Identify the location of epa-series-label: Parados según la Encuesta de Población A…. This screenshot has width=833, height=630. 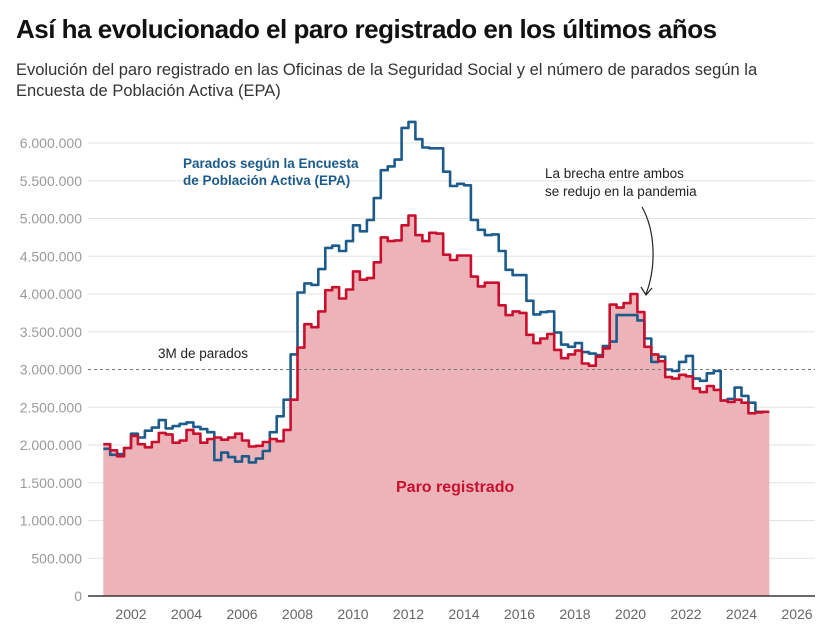
(272, 172).